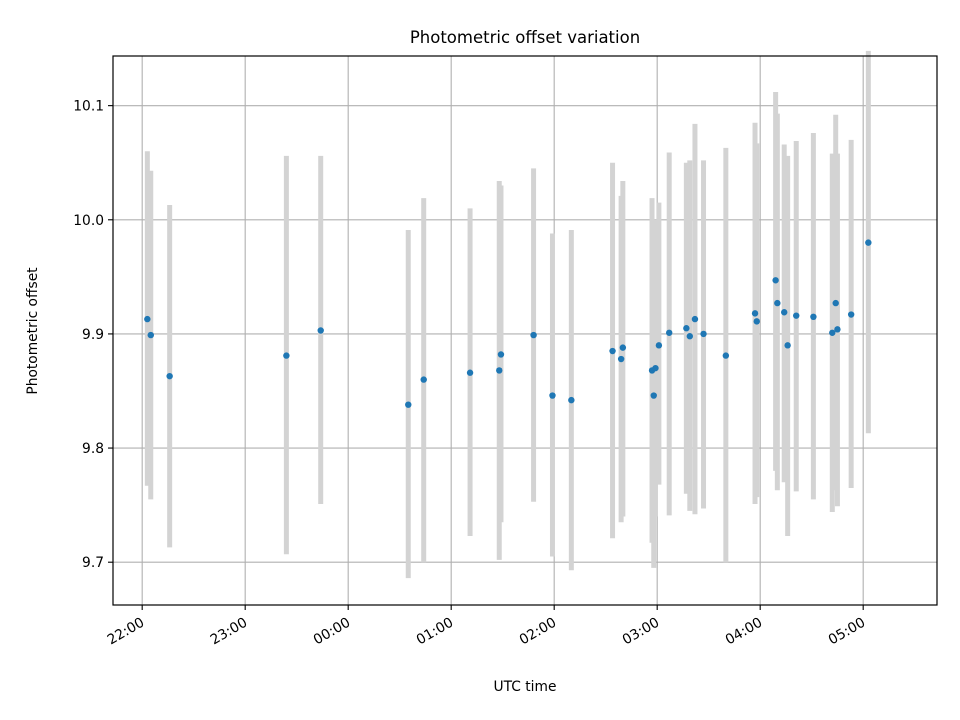 The width and height of the screenshot is (960, 720). What do you see at coordinates (525, 37) in the screenshot?
I see `chart-title: Photometric offset variation` at bounding box center [525, 37].